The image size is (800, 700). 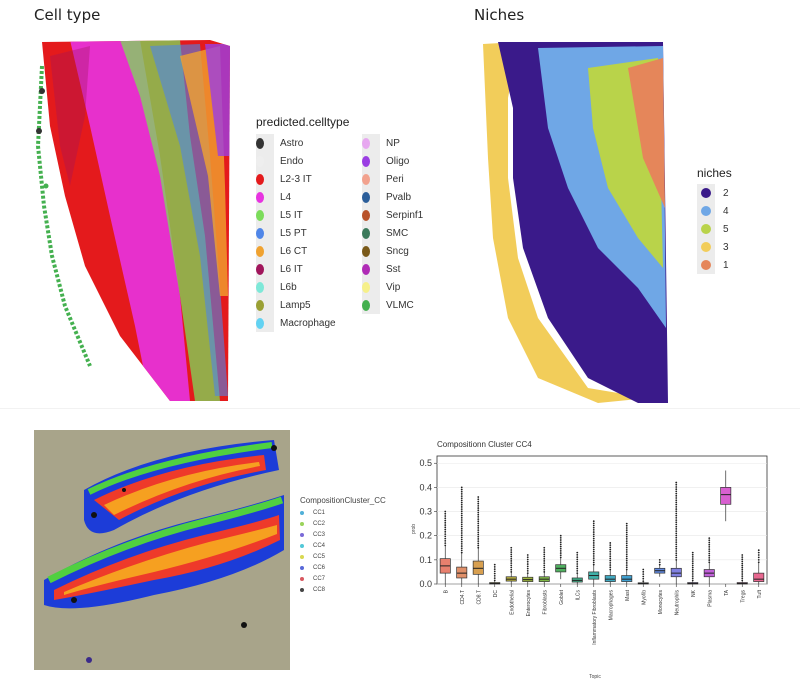 I want to click on niche-legend-label: 5, so click(x=726, y=229).